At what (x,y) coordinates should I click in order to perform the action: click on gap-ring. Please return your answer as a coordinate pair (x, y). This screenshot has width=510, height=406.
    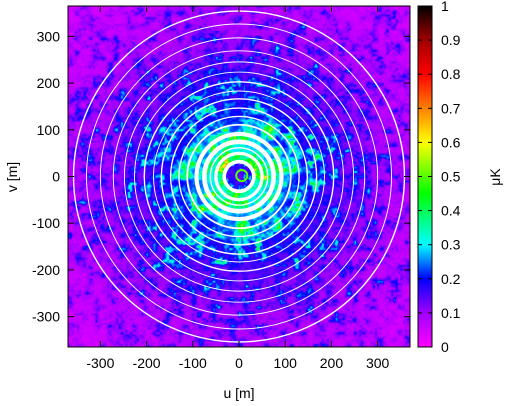
    Looking at the image, I should click on (239, 176).